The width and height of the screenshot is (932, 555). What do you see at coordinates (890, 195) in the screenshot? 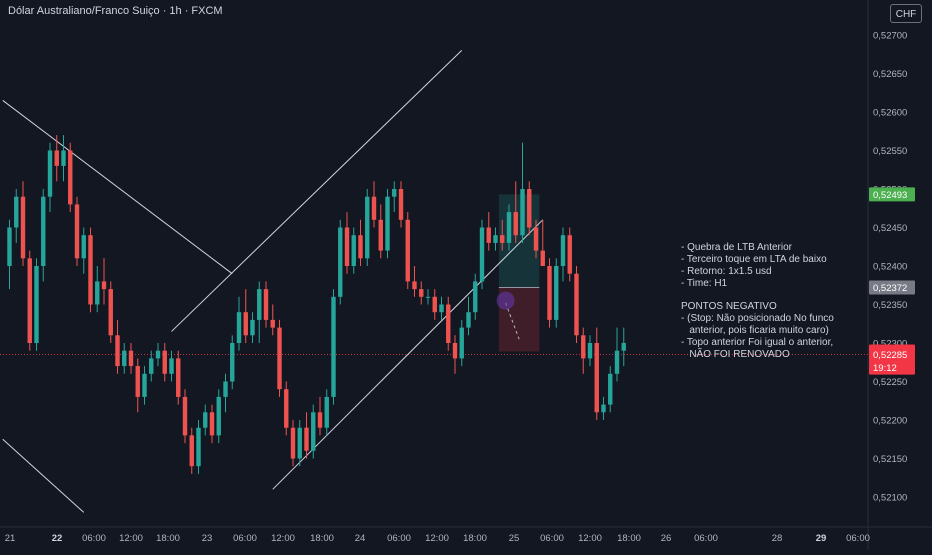
I see `price-tag-label: 0,52493` at bounding box center [890, 195].